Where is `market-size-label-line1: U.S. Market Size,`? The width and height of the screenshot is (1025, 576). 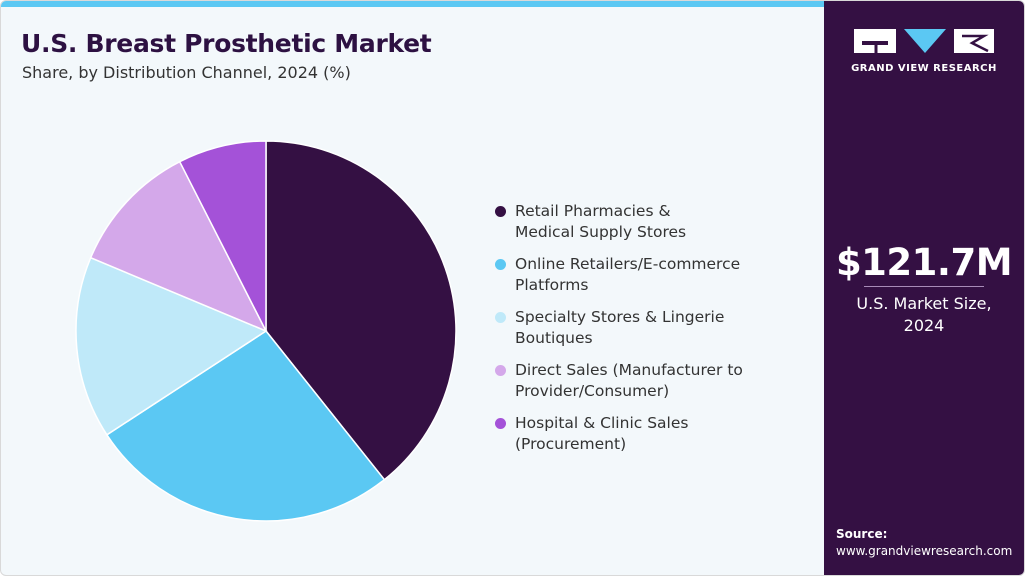
market-size-label-line1: U.S. Market Size, is located at coordinates (924, 303).